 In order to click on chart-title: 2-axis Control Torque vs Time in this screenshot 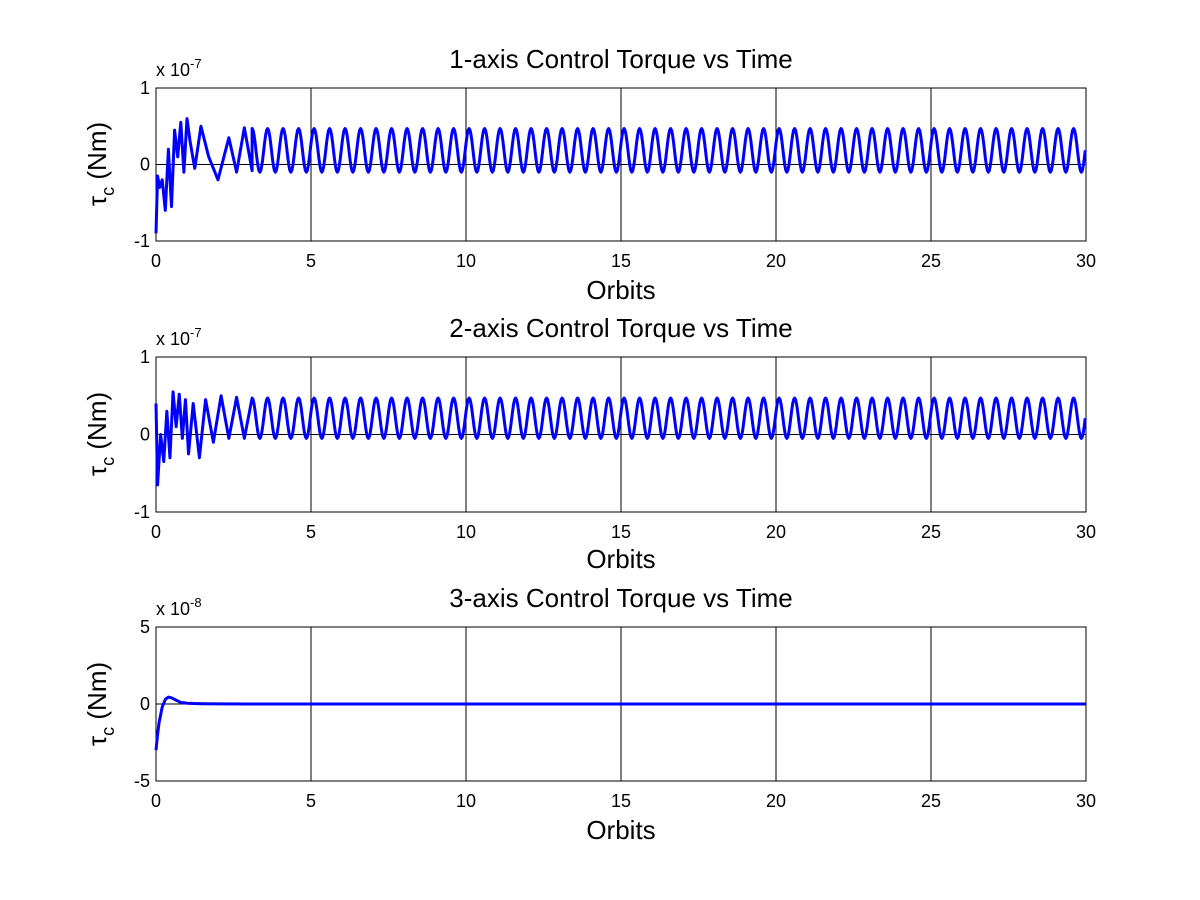, I will do `click(620, 328)`.